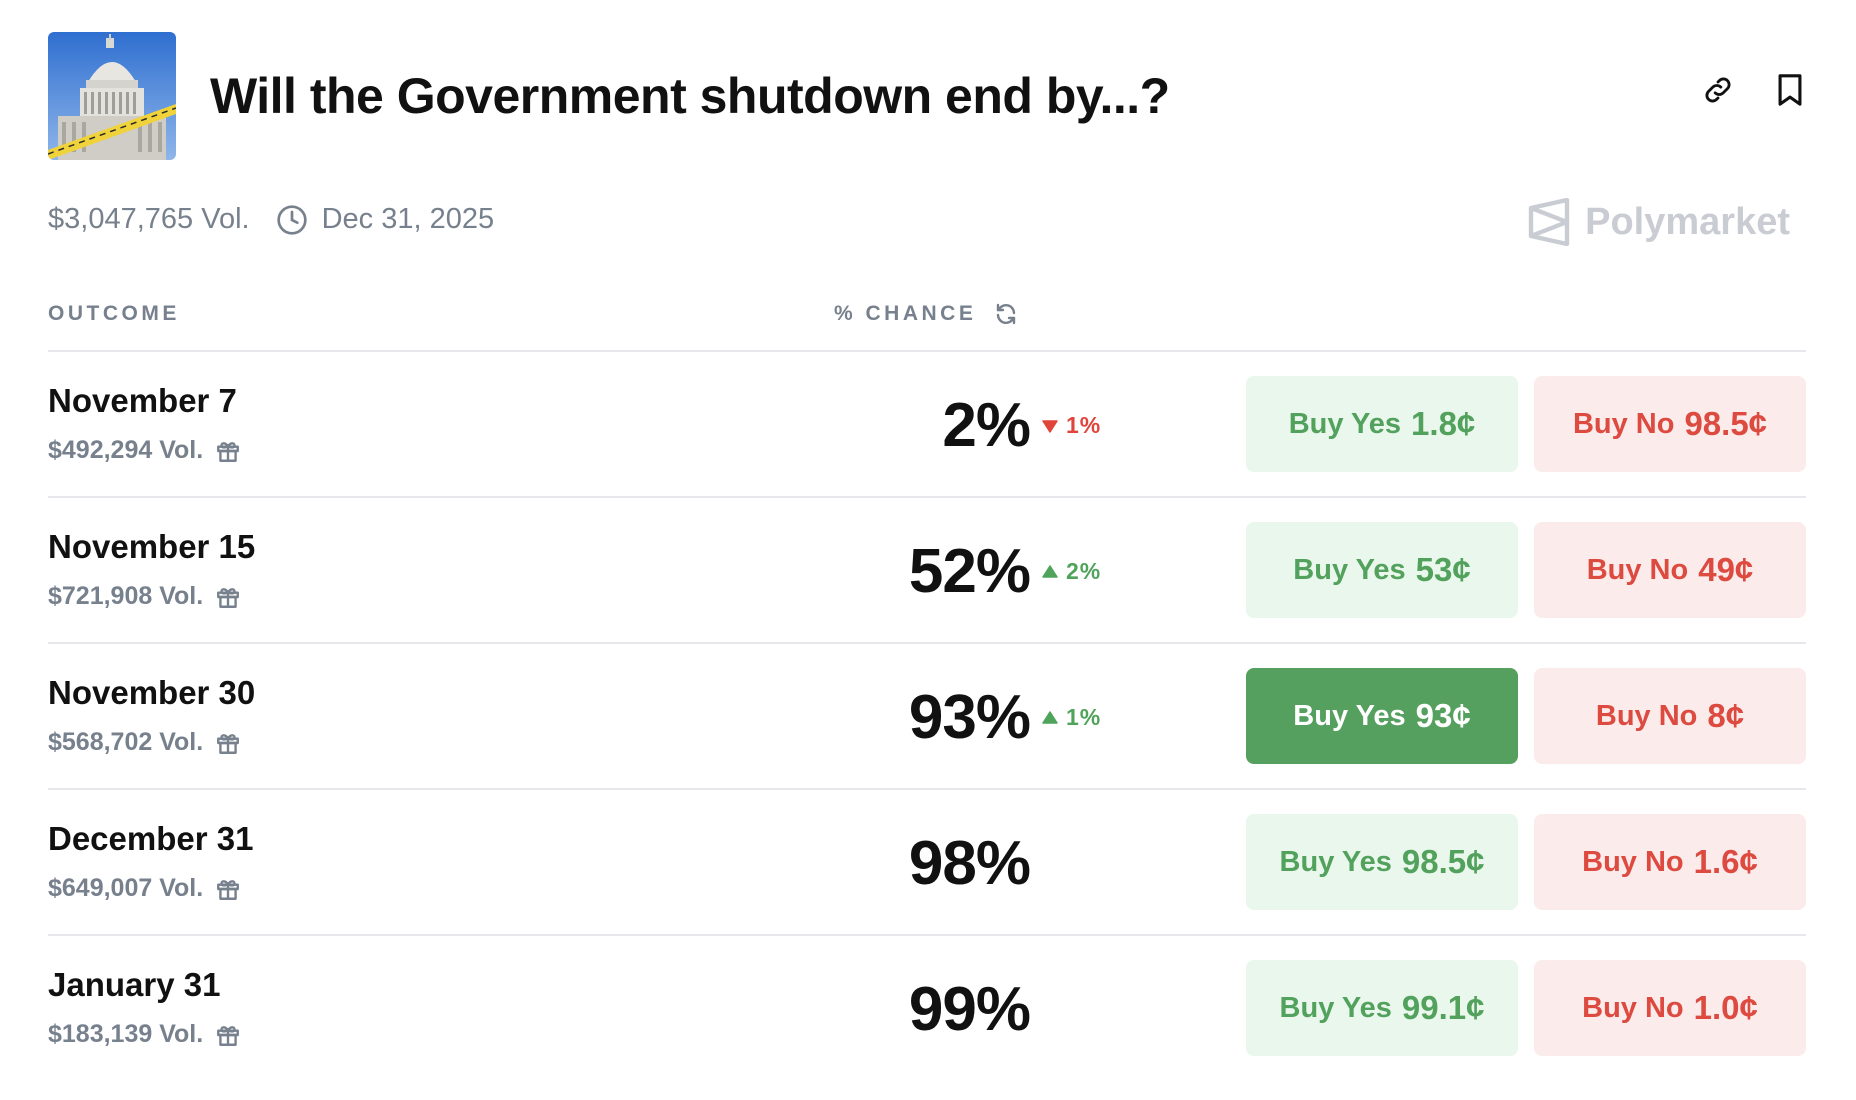 This screenshot has height=1100, width=1856. What do you see at coordinates (1120, 863) in the screenshot?
I see `chance-cell: 98%` at bounding box center [1120, 863].